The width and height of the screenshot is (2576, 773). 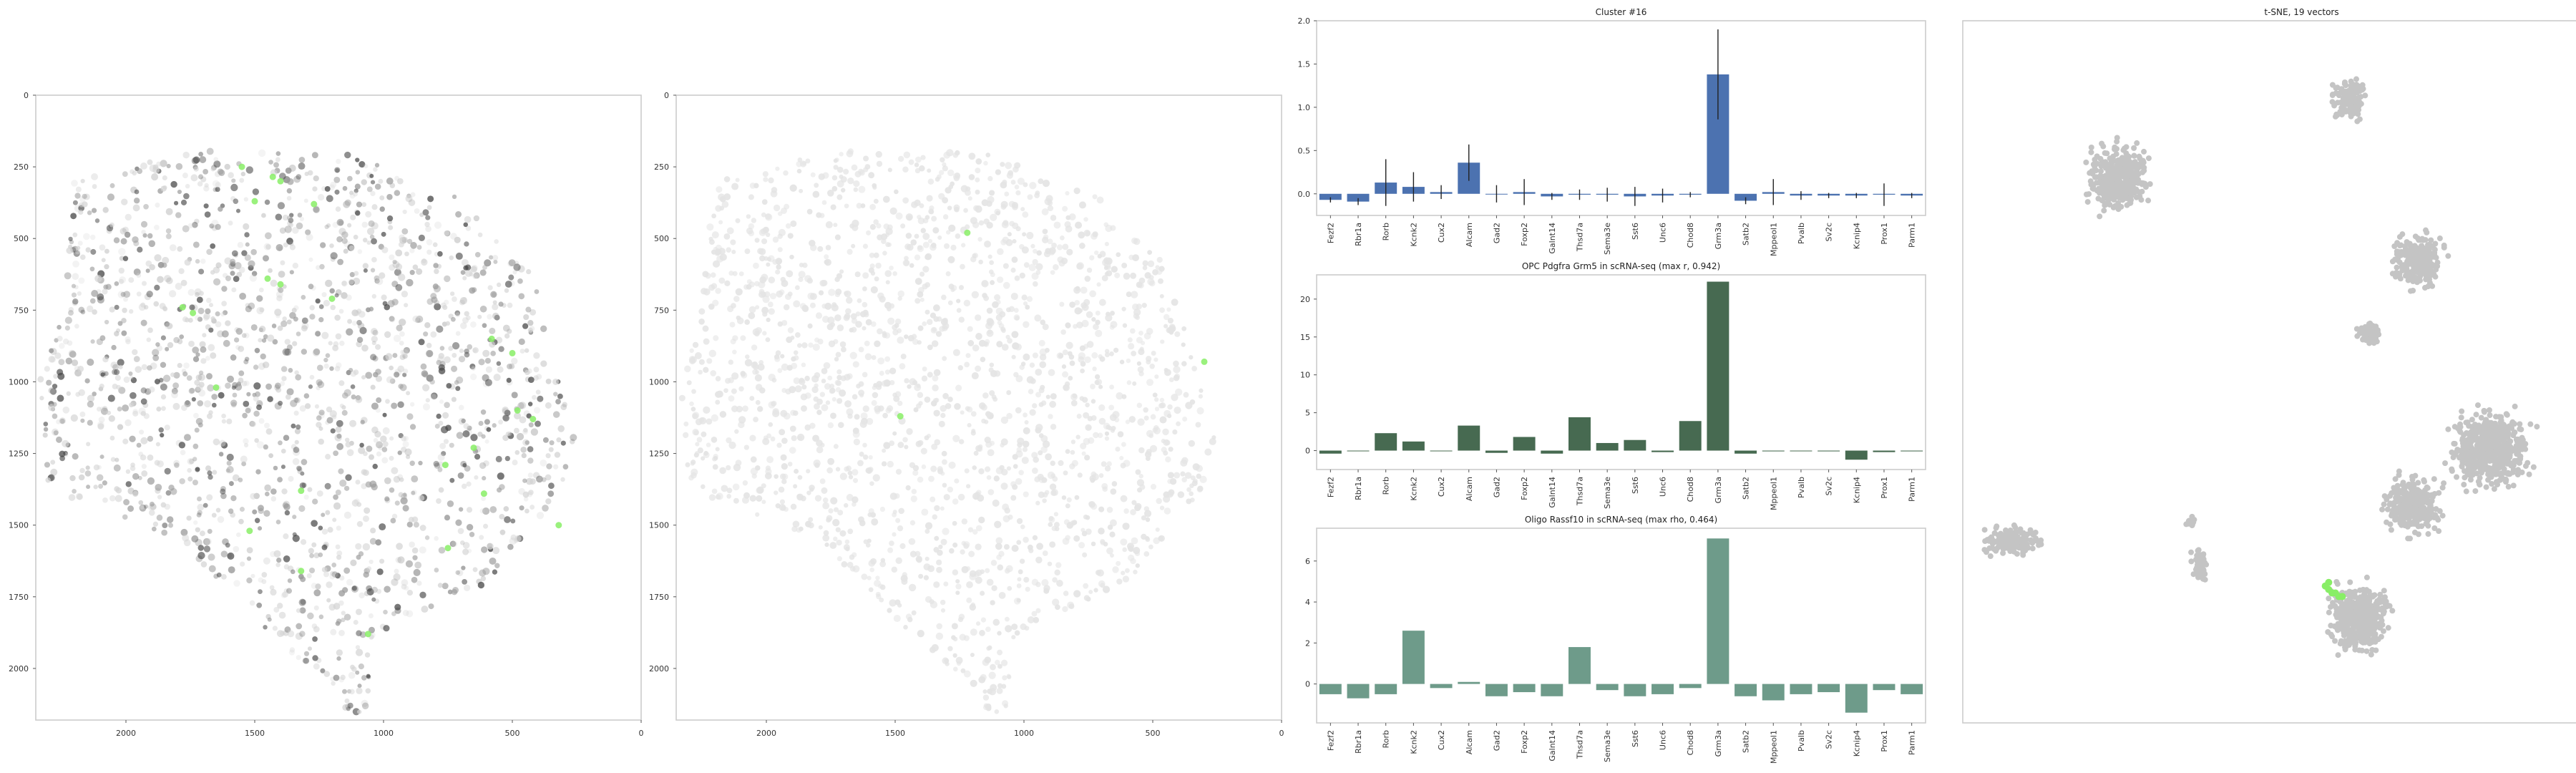 What do you see at coordinates (661, 310) in the screenshot?
I see `y-tick-label: 750` at bounding box center [661, 310].